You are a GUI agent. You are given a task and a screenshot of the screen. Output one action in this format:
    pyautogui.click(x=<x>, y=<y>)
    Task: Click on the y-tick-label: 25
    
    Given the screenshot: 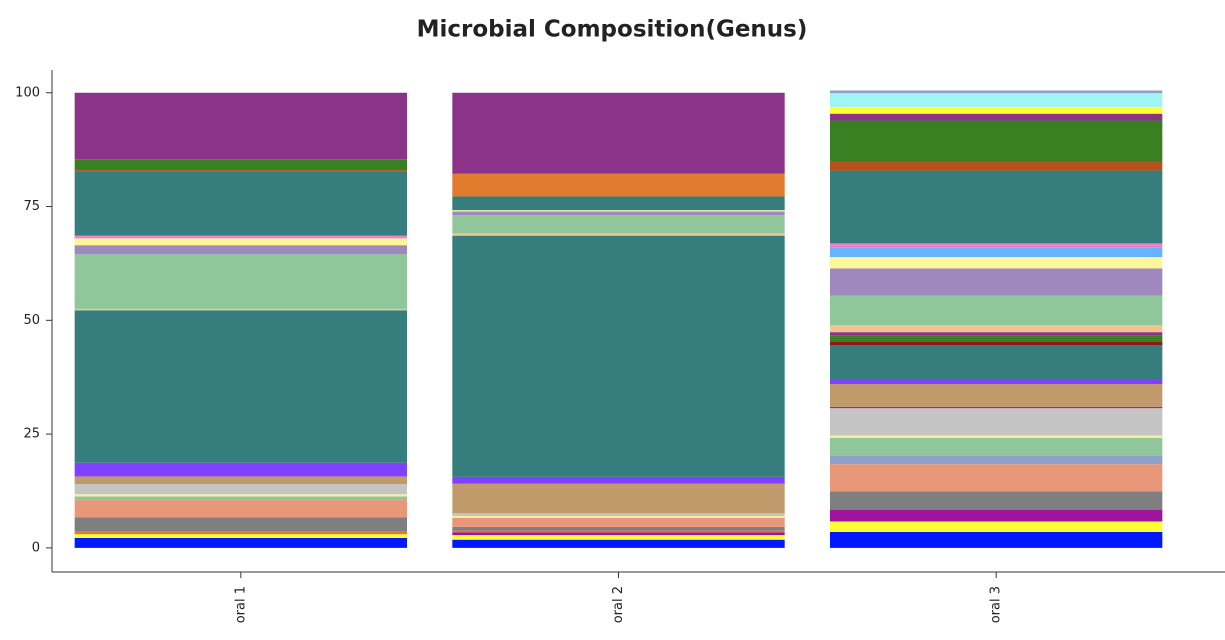 What is the action you would take?
    pyautogui.click(x=31, y=434)
    